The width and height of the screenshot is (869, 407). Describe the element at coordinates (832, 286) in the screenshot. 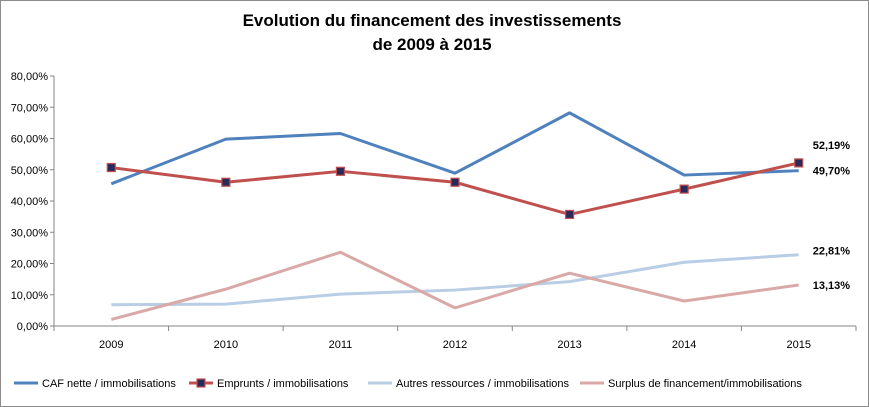

I see `data-label: 13,13%` at that location.